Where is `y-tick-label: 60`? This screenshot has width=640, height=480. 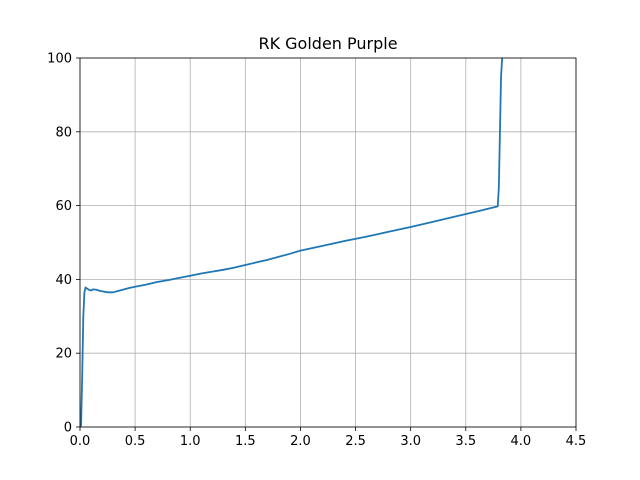 y-tick-label: 60 is located at coordinates (63, 206).